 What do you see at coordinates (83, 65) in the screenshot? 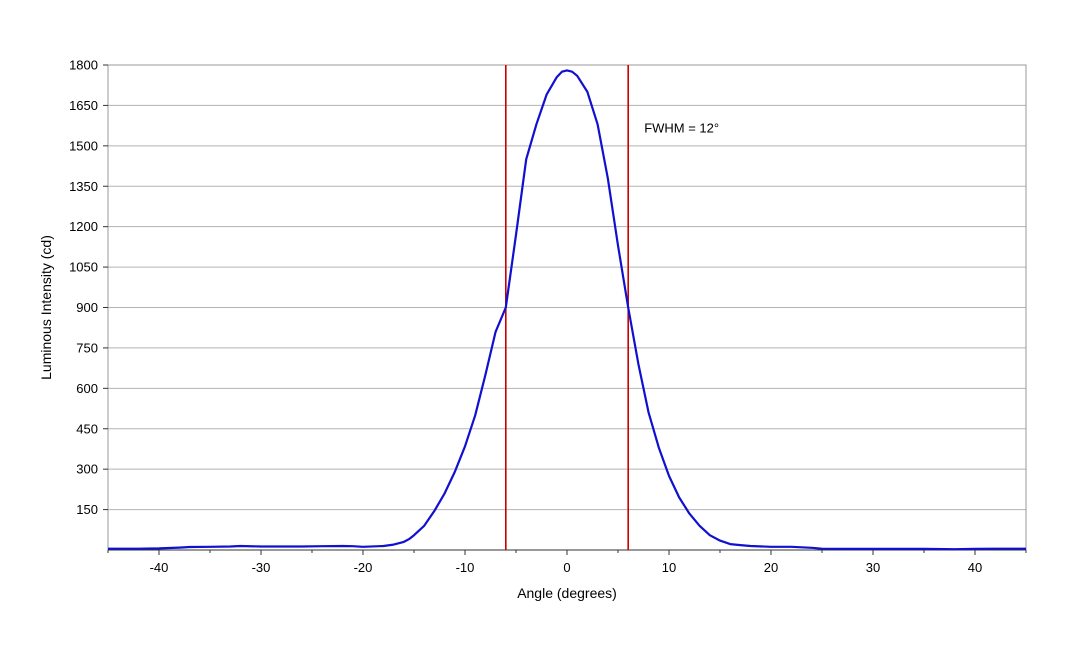
I see `y-tick-label: 1800` at bounding box center [83, 65].